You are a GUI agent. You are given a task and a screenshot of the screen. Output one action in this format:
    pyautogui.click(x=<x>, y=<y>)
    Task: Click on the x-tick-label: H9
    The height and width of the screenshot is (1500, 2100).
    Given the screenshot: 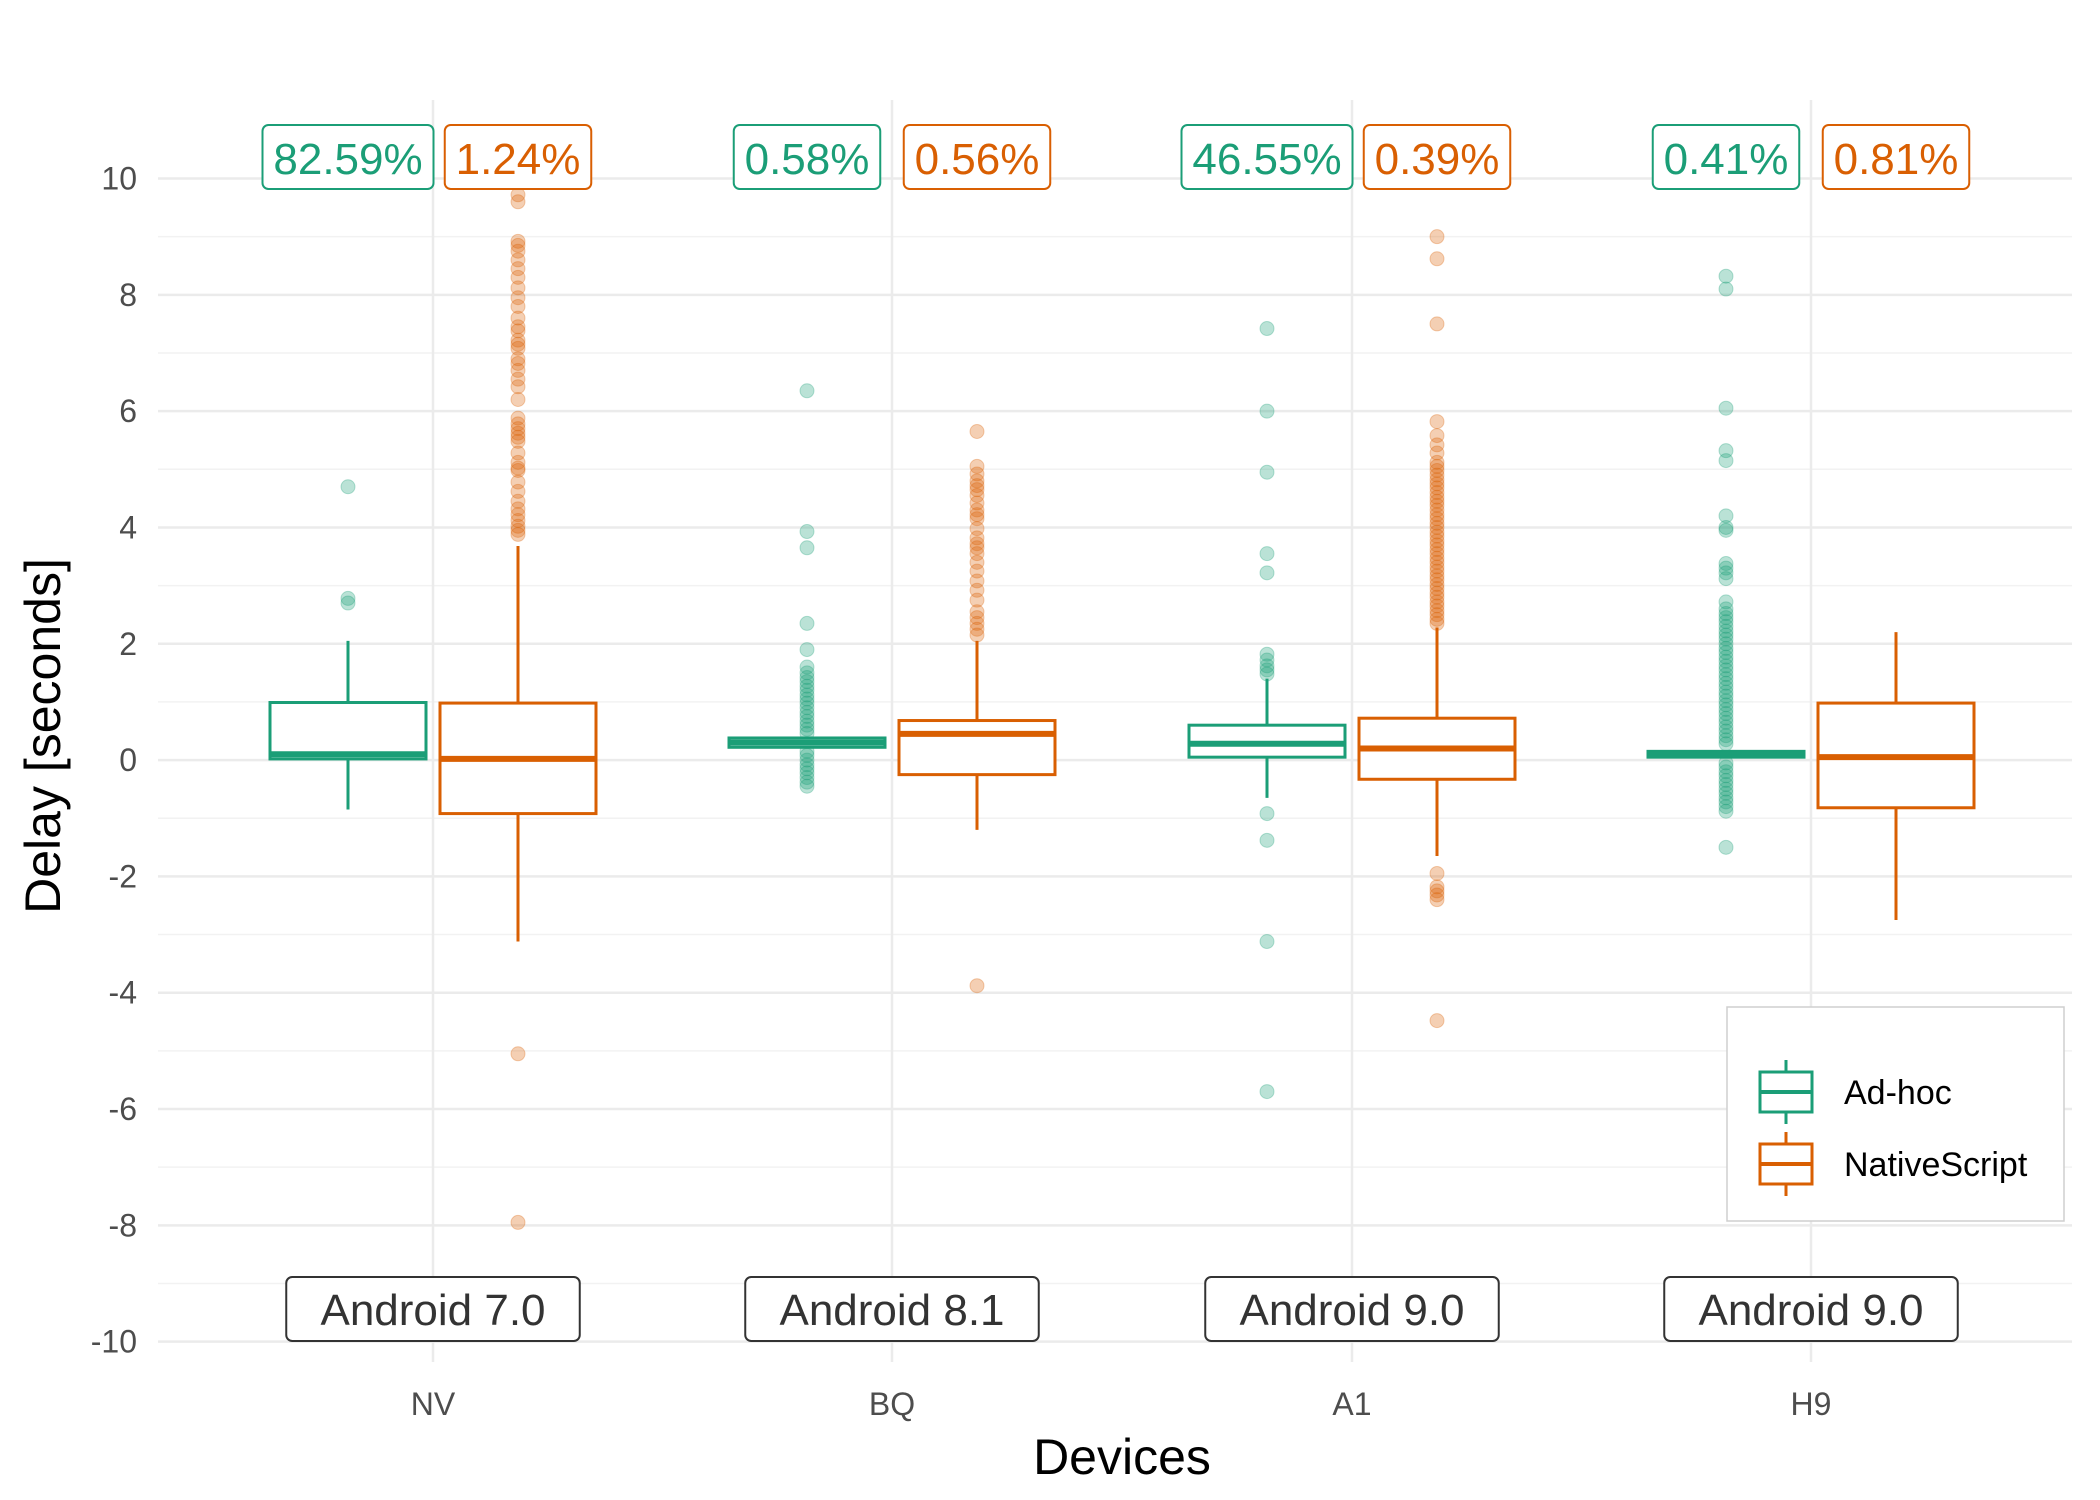 What is the action you would take?
    pyautogui.click(x=1811, y=1404)
    